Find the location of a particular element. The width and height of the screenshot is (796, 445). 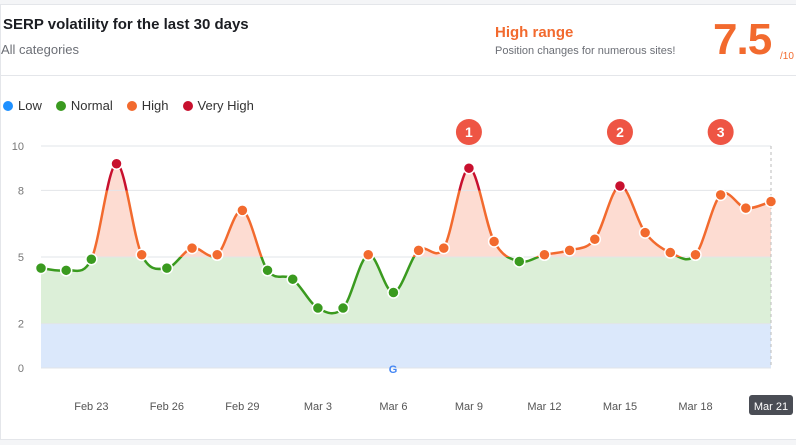

annotation-label: 3 is located at coordinates (721, 132).